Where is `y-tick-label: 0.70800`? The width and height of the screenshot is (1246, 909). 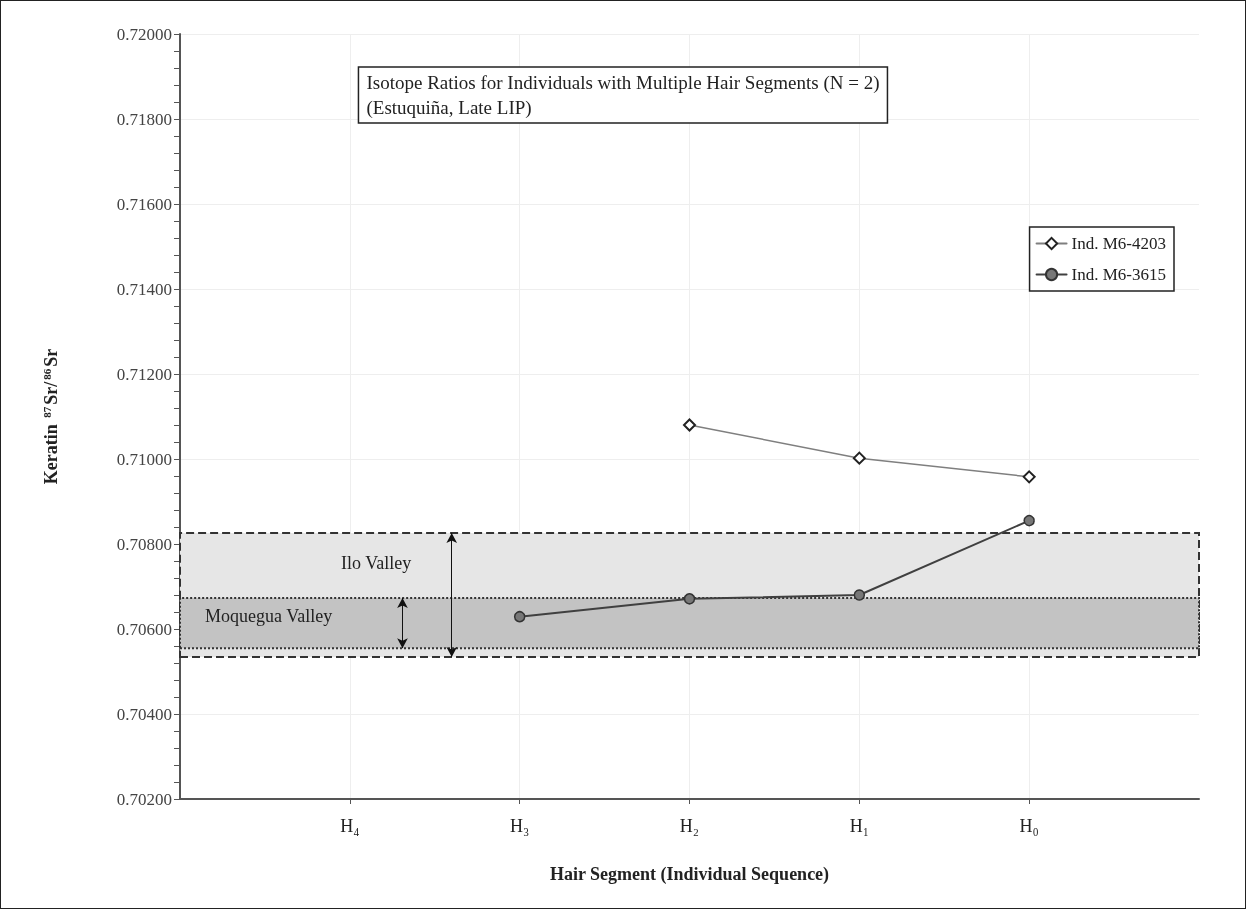
y-tick-label: 0.70800 is located at coordinates (144, 544).